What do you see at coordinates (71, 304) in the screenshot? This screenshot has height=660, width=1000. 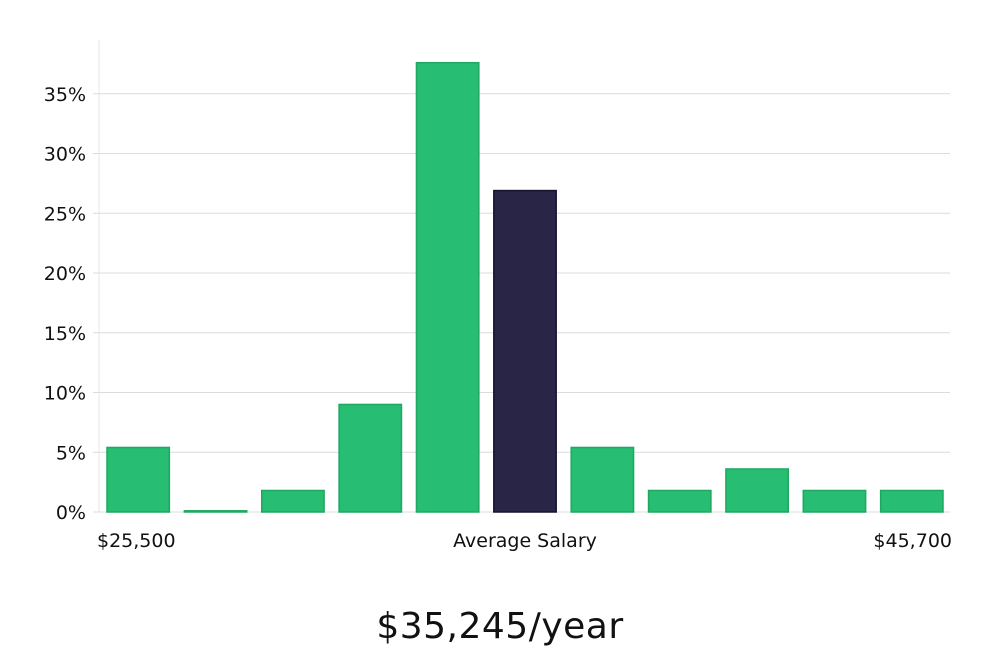 I see `y-axis-ticks: 0% 5% 10% 15% 20% 25% 30% 35%` at bounding box center [71, 304].